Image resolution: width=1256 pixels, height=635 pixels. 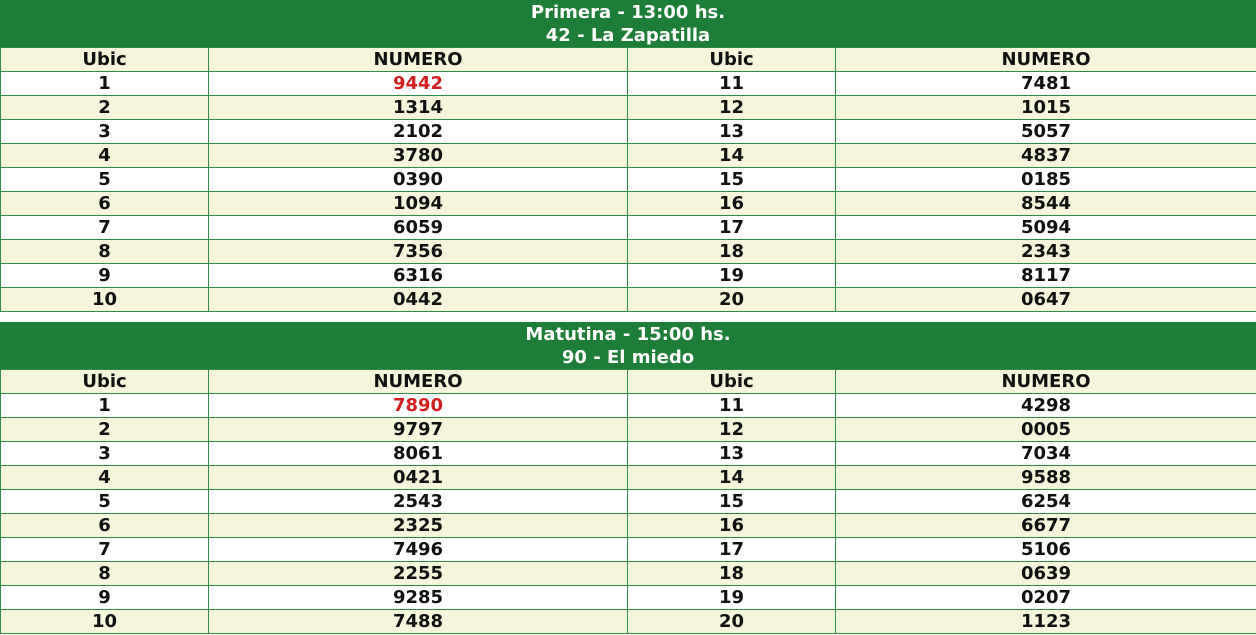 I want to click on table-row: 4 3780 14 4837, so click(x=628, y=155).